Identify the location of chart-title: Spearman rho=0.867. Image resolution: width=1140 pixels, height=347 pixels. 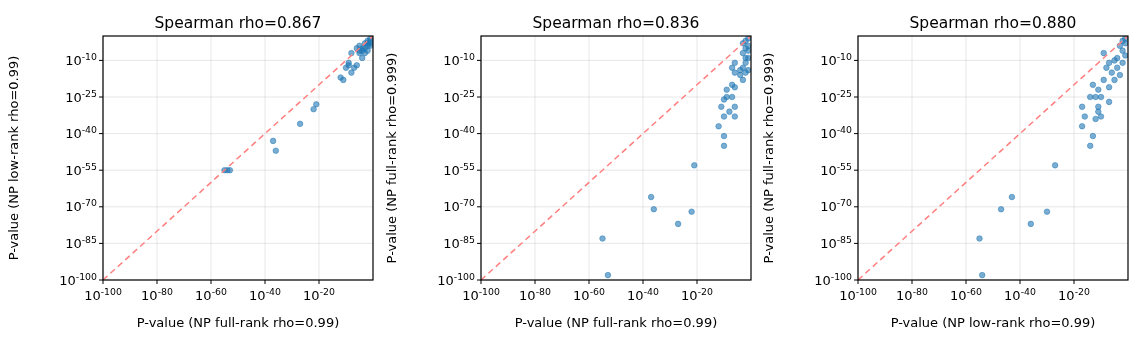
(238, 23).